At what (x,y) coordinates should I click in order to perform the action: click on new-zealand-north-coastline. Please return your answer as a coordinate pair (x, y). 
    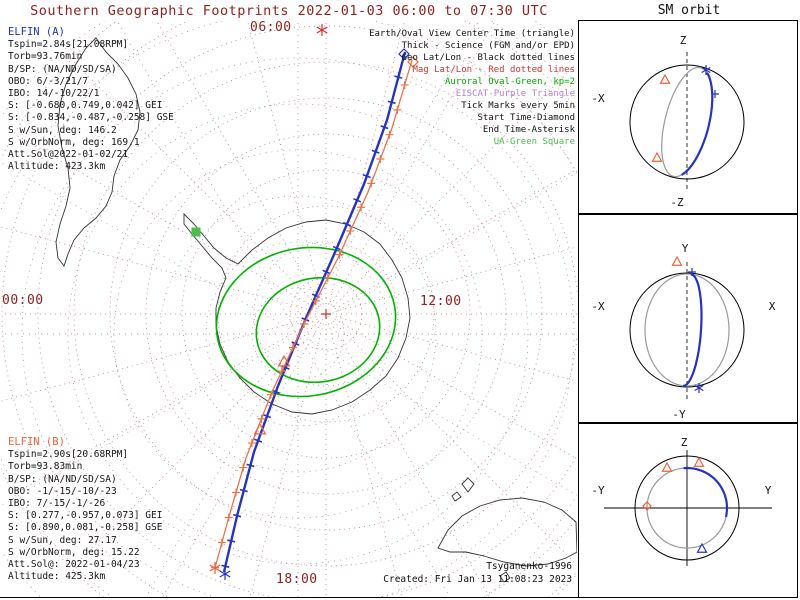
    Looking at the image, I should click on (468, 485).